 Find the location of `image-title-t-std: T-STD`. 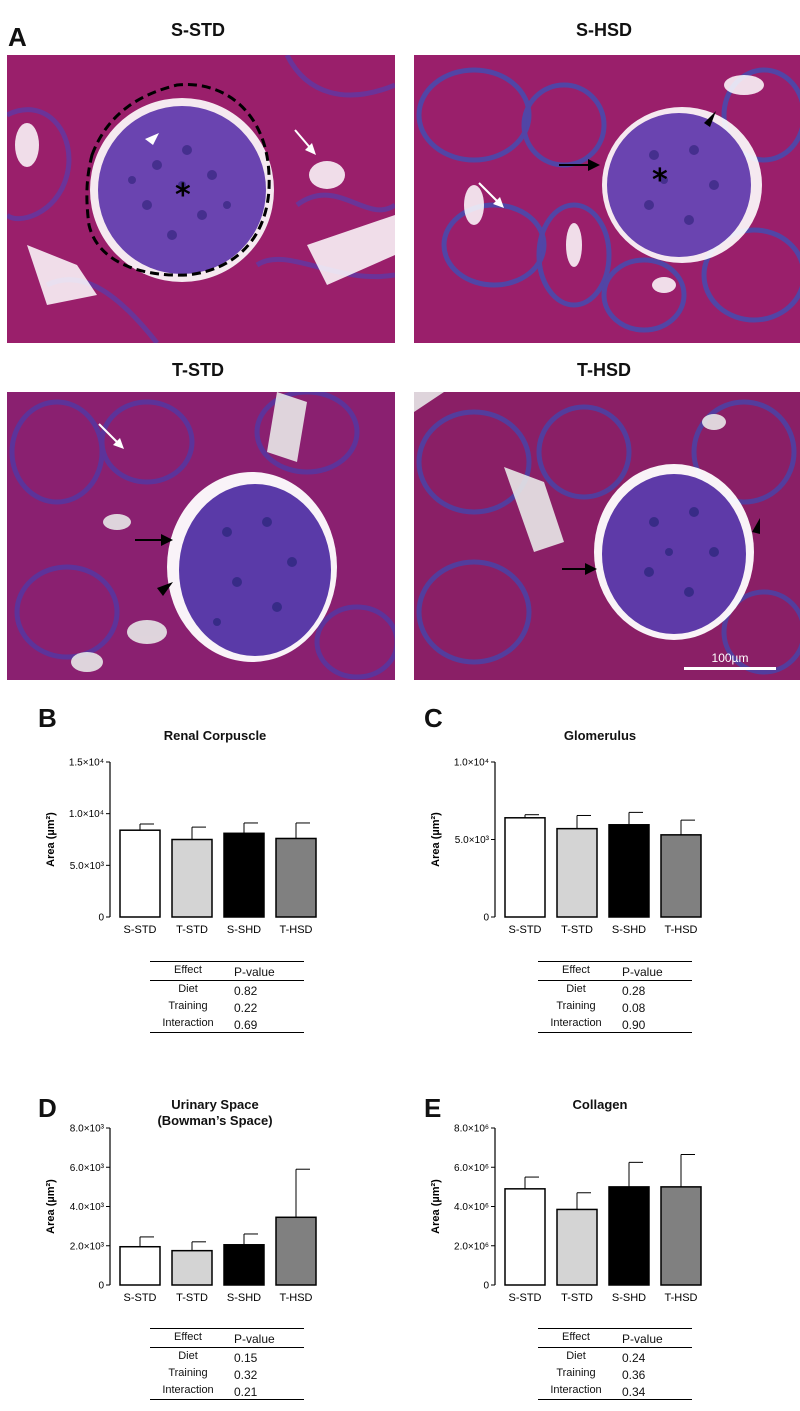

image-title-t-std: T-STD is located at coordinates (198, 370).